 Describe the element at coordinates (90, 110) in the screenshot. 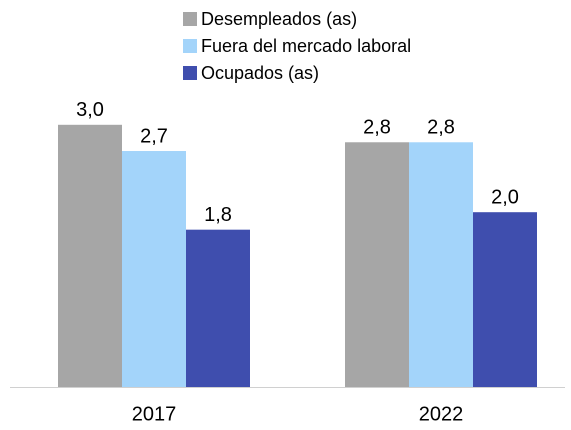

I see `data-label: 3,0` at that location.